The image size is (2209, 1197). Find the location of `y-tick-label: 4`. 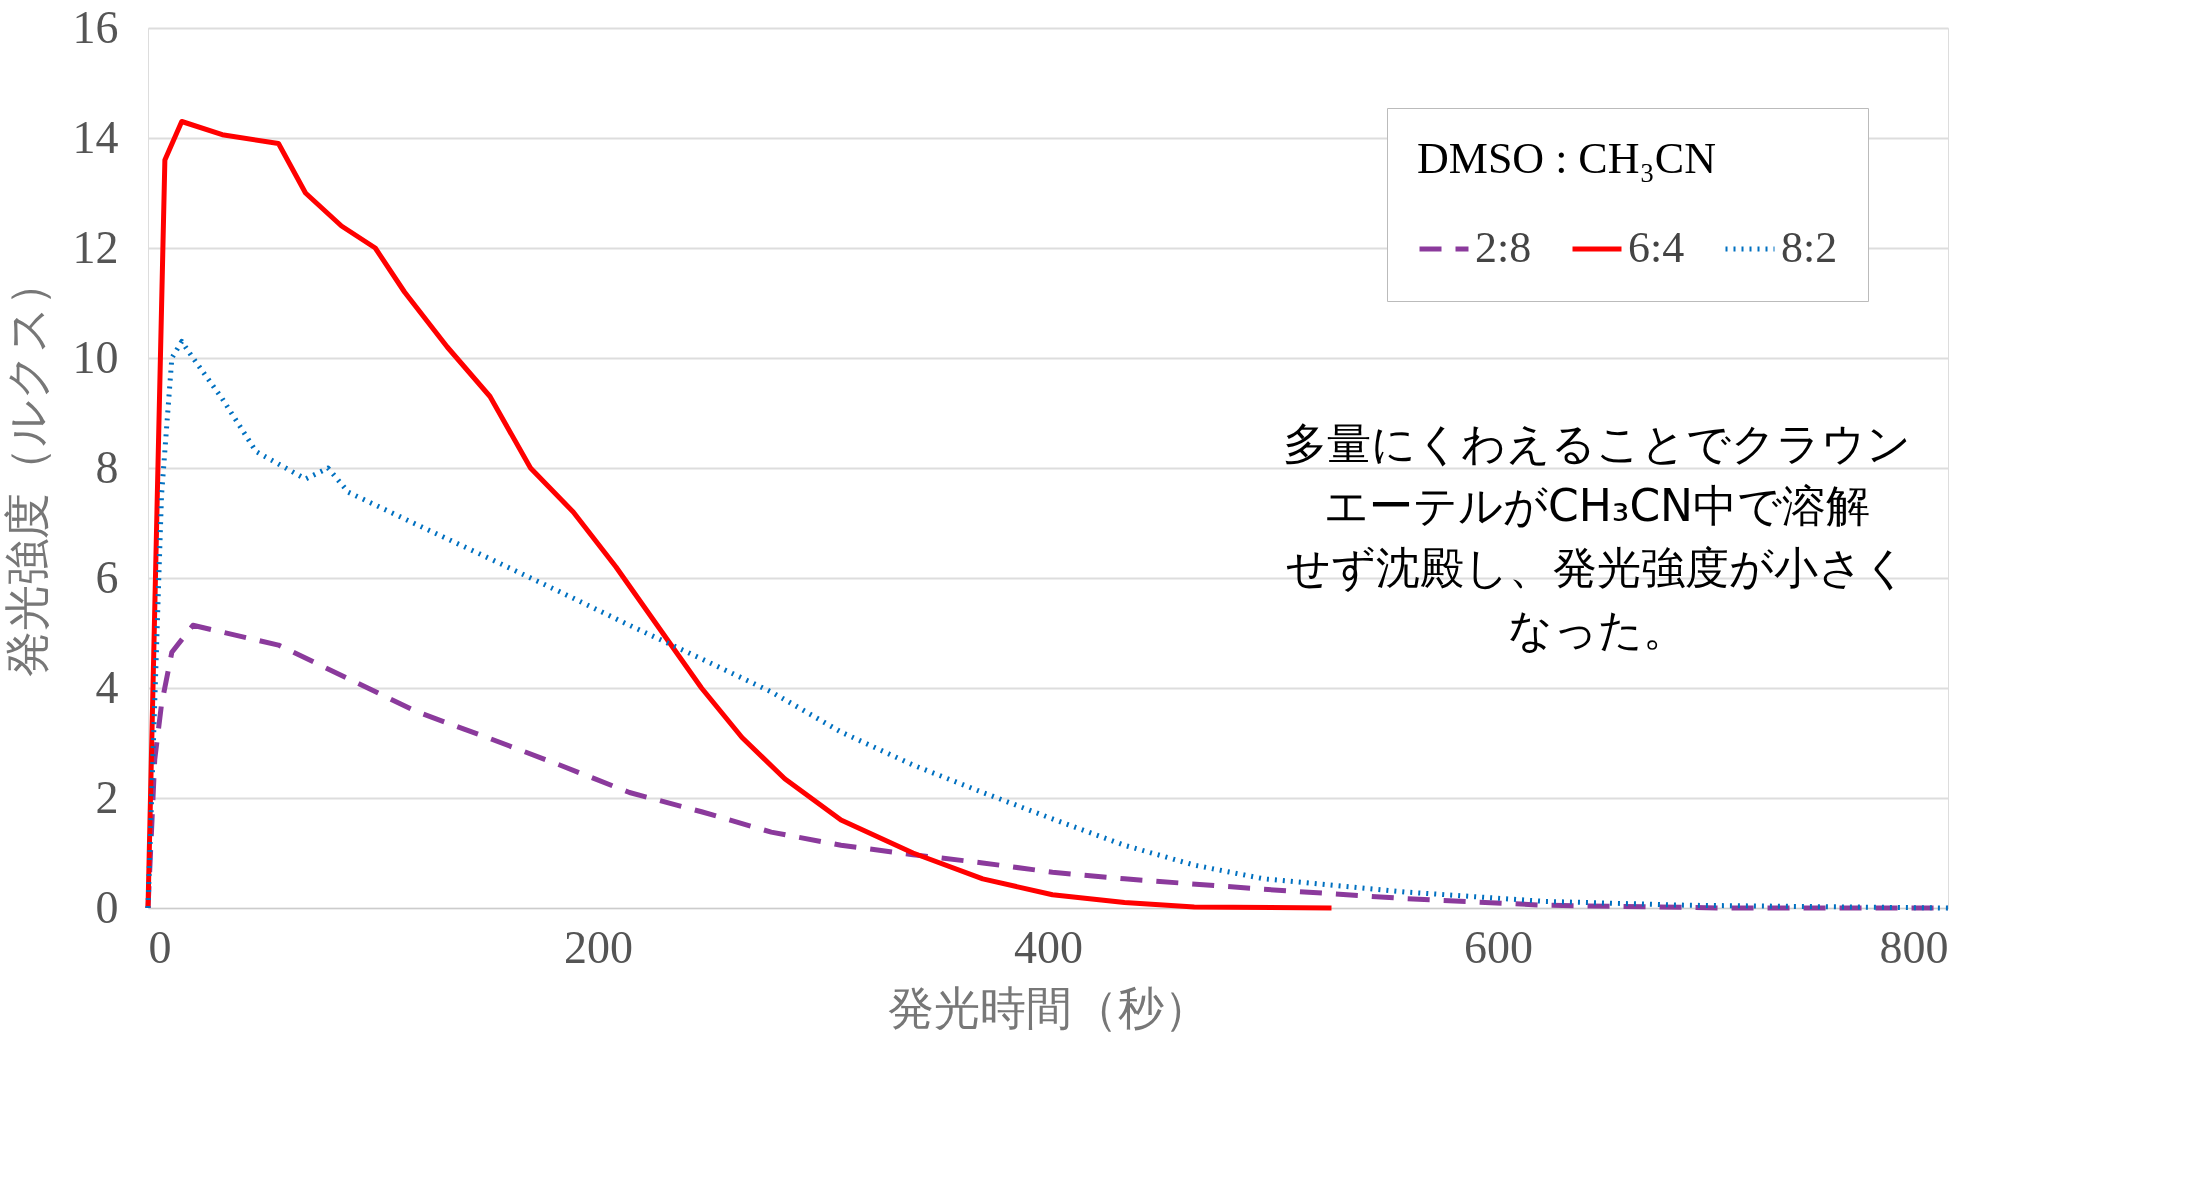

y-tick-label: 4 is located at coordinates (107, 687).